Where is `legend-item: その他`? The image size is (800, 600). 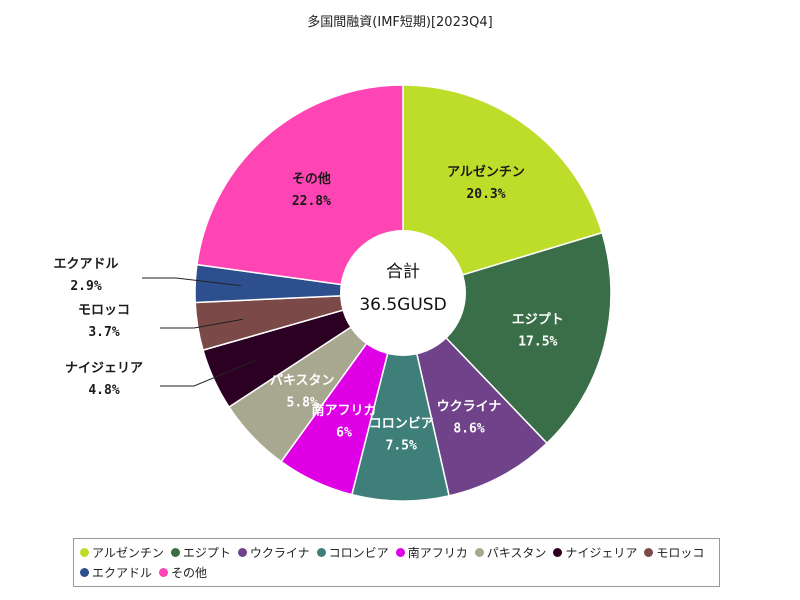 legend-item: その他 is located at coordinates (183, 572).